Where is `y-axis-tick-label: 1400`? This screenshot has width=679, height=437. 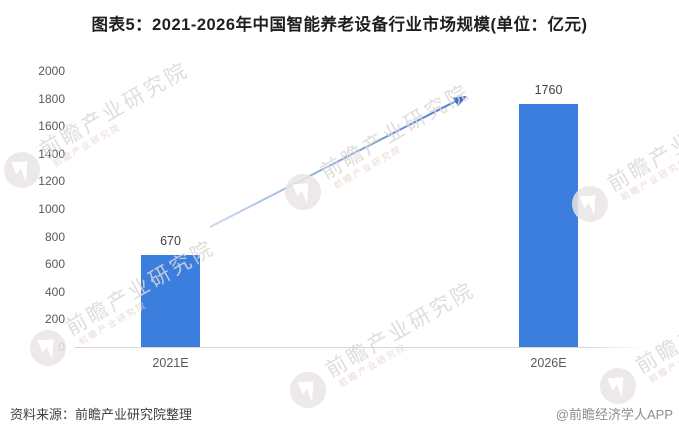 y-axis-tick-label: 1400 is located at coordinates (51, 153).